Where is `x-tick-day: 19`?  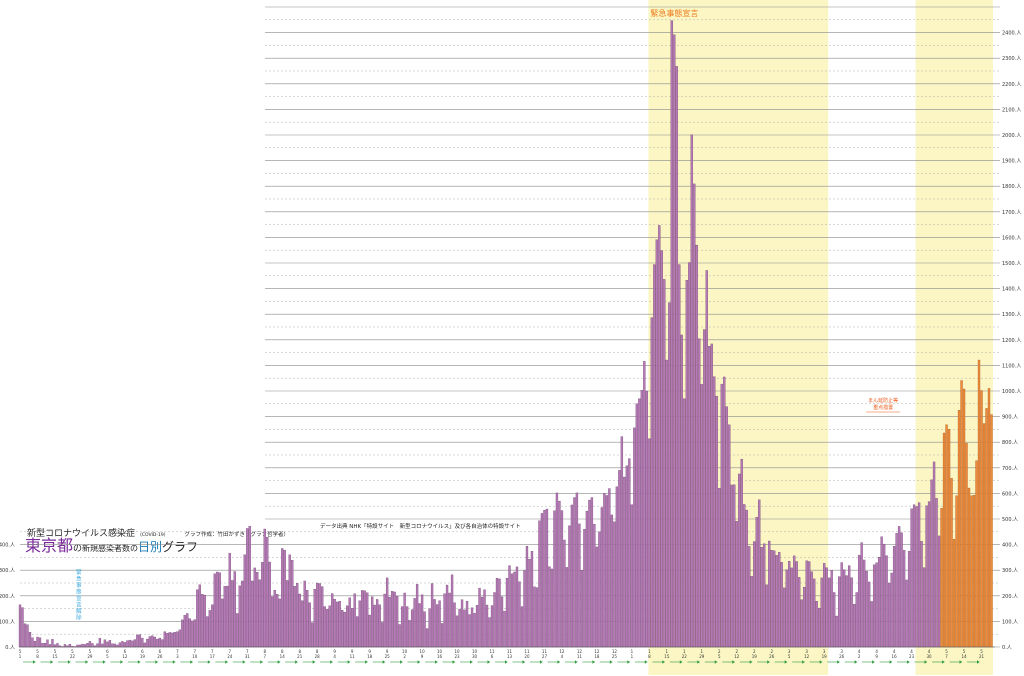 x-tick-day: 19 is located at coordinates (825, 656).